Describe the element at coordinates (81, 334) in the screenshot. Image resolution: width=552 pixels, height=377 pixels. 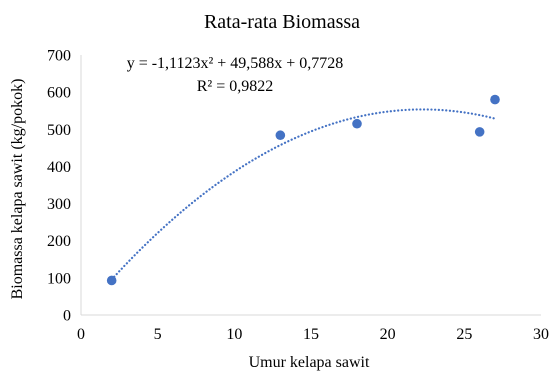
I see `x-tick-label: 0` at that location.